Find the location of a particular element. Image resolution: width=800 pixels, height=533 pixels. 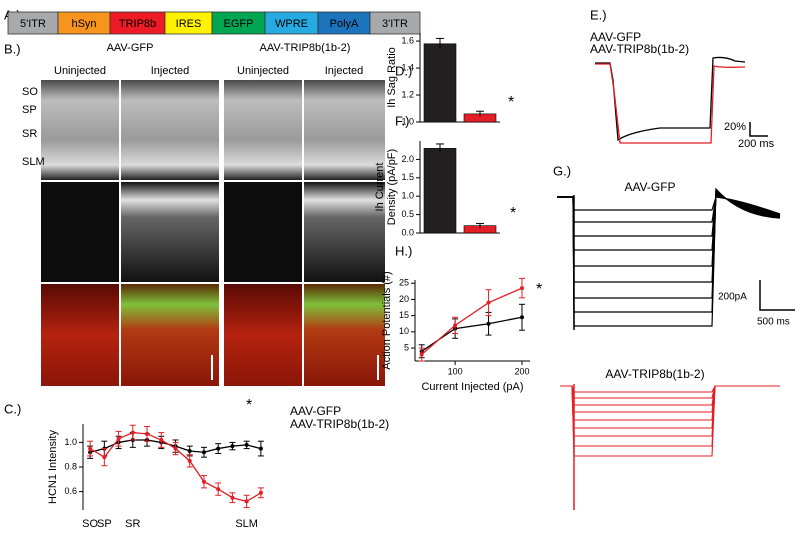

x-tick-label: SLM is located at coordinates (246, 524).